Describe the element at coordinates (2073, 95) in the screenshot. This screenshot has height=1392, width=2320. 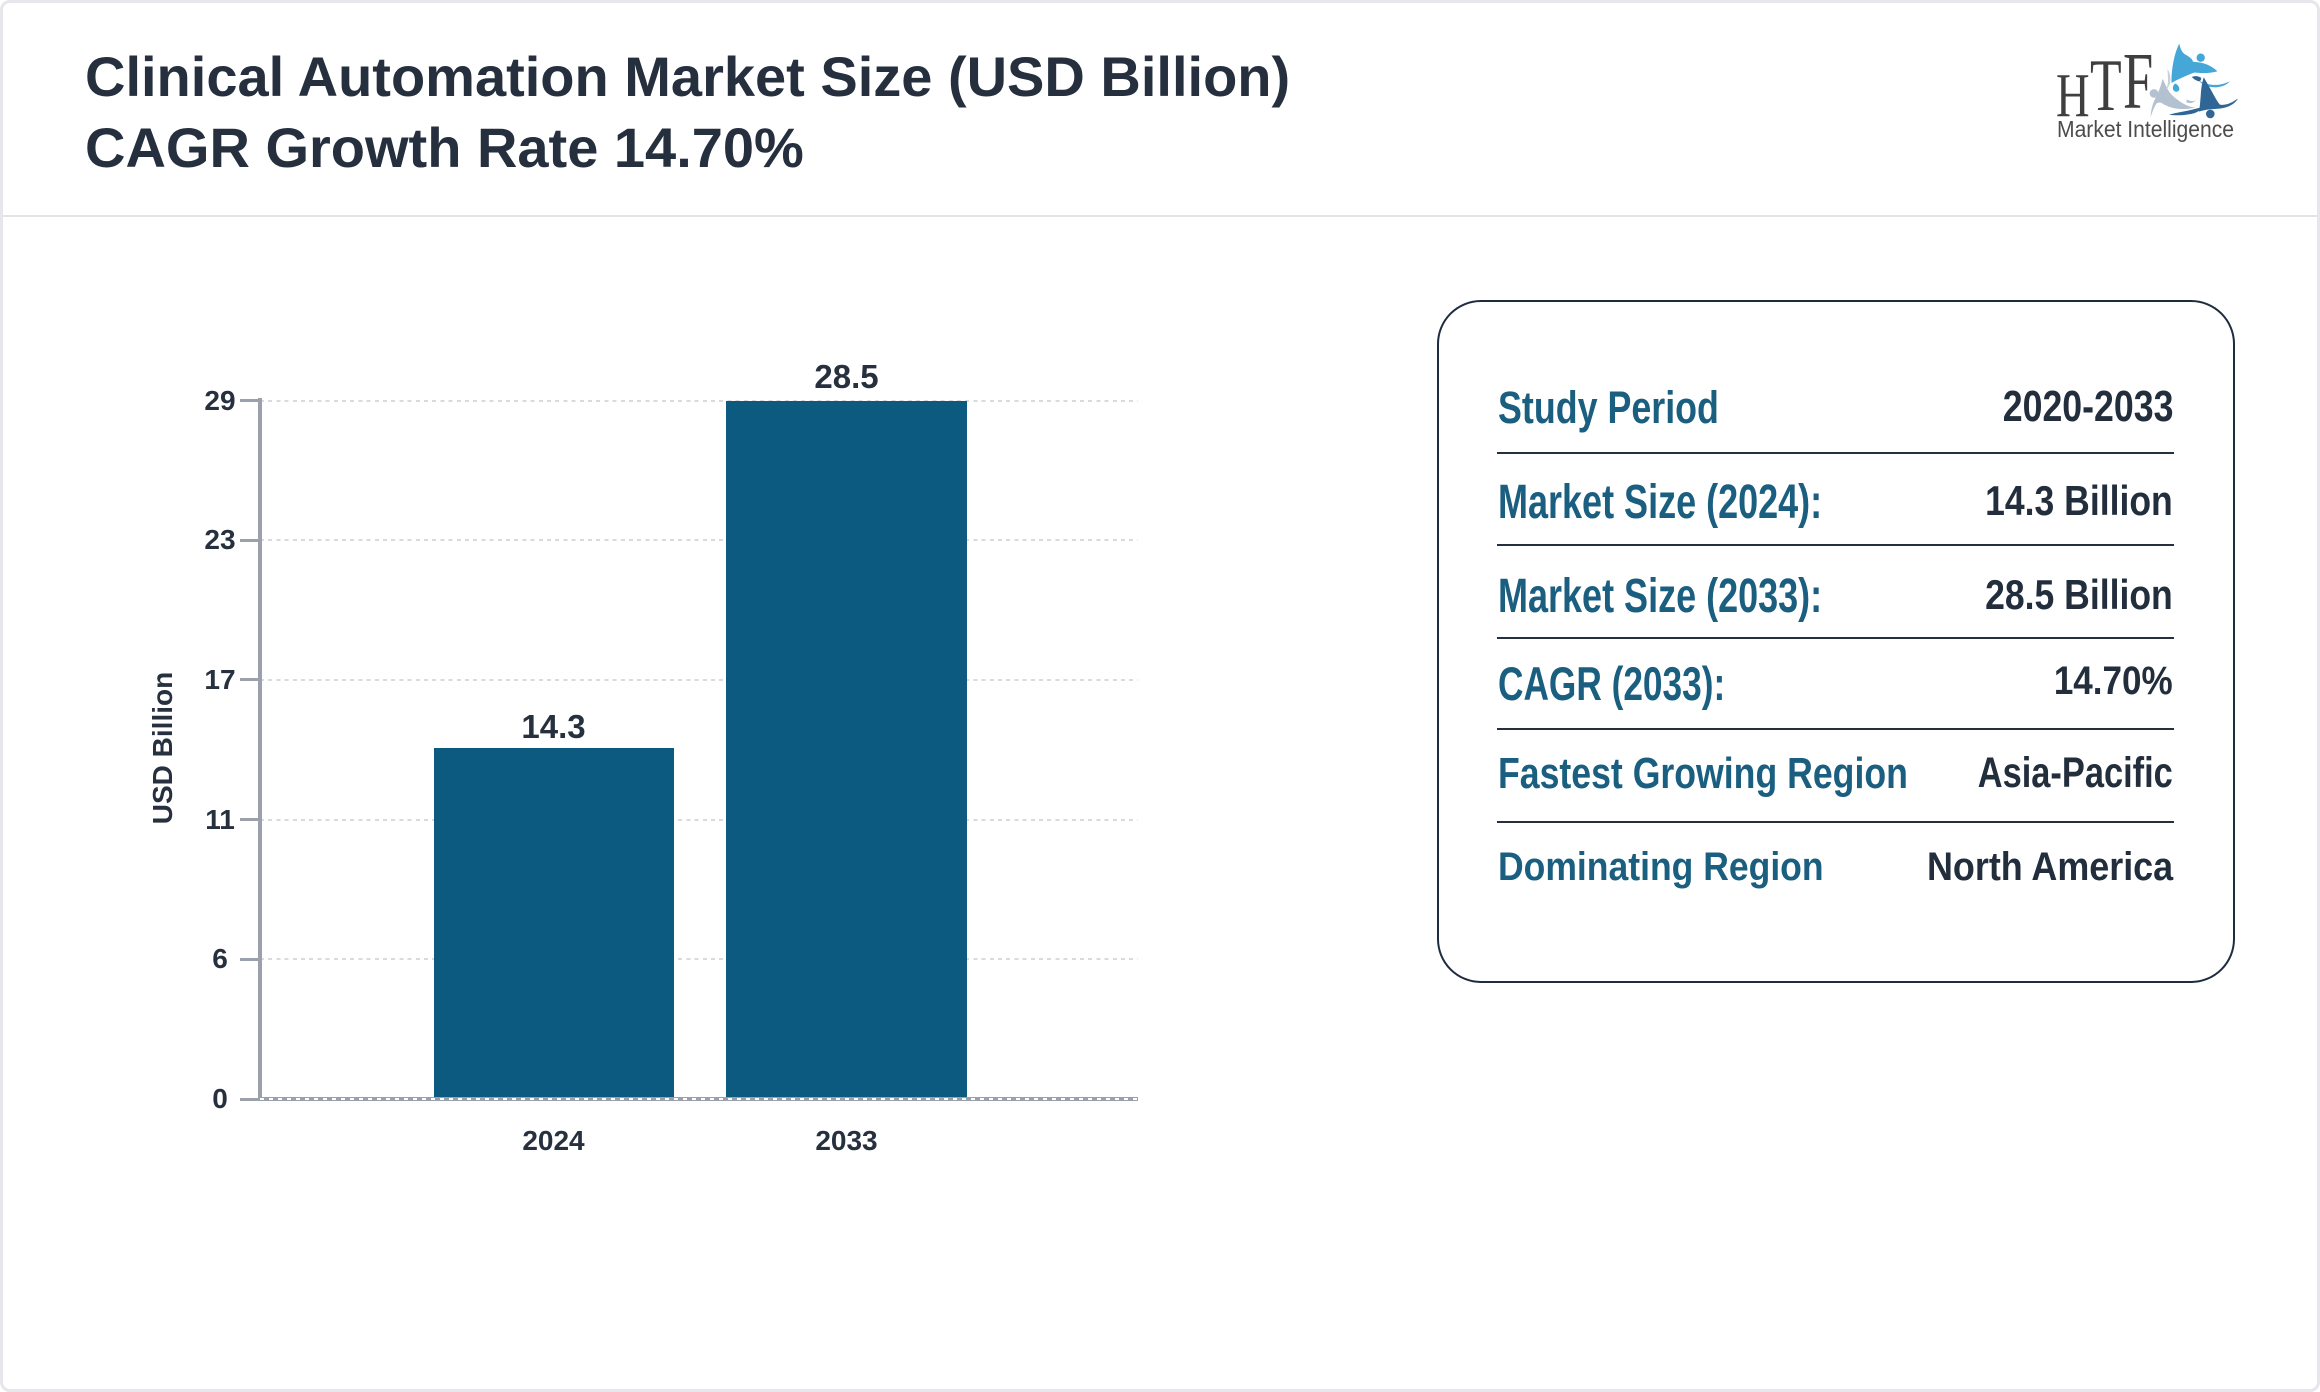
I see `svg-text: H` at that location.